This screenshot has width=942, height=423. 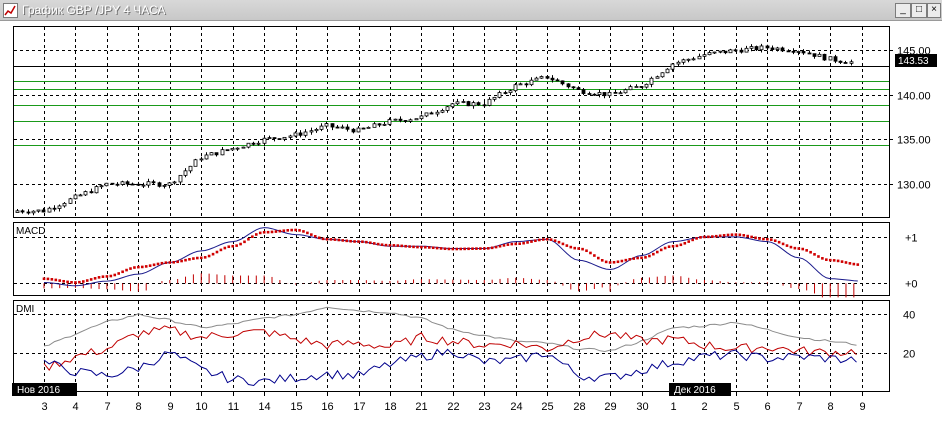 I want to click on day-tick-label: 24, so click(x=516, y=407).